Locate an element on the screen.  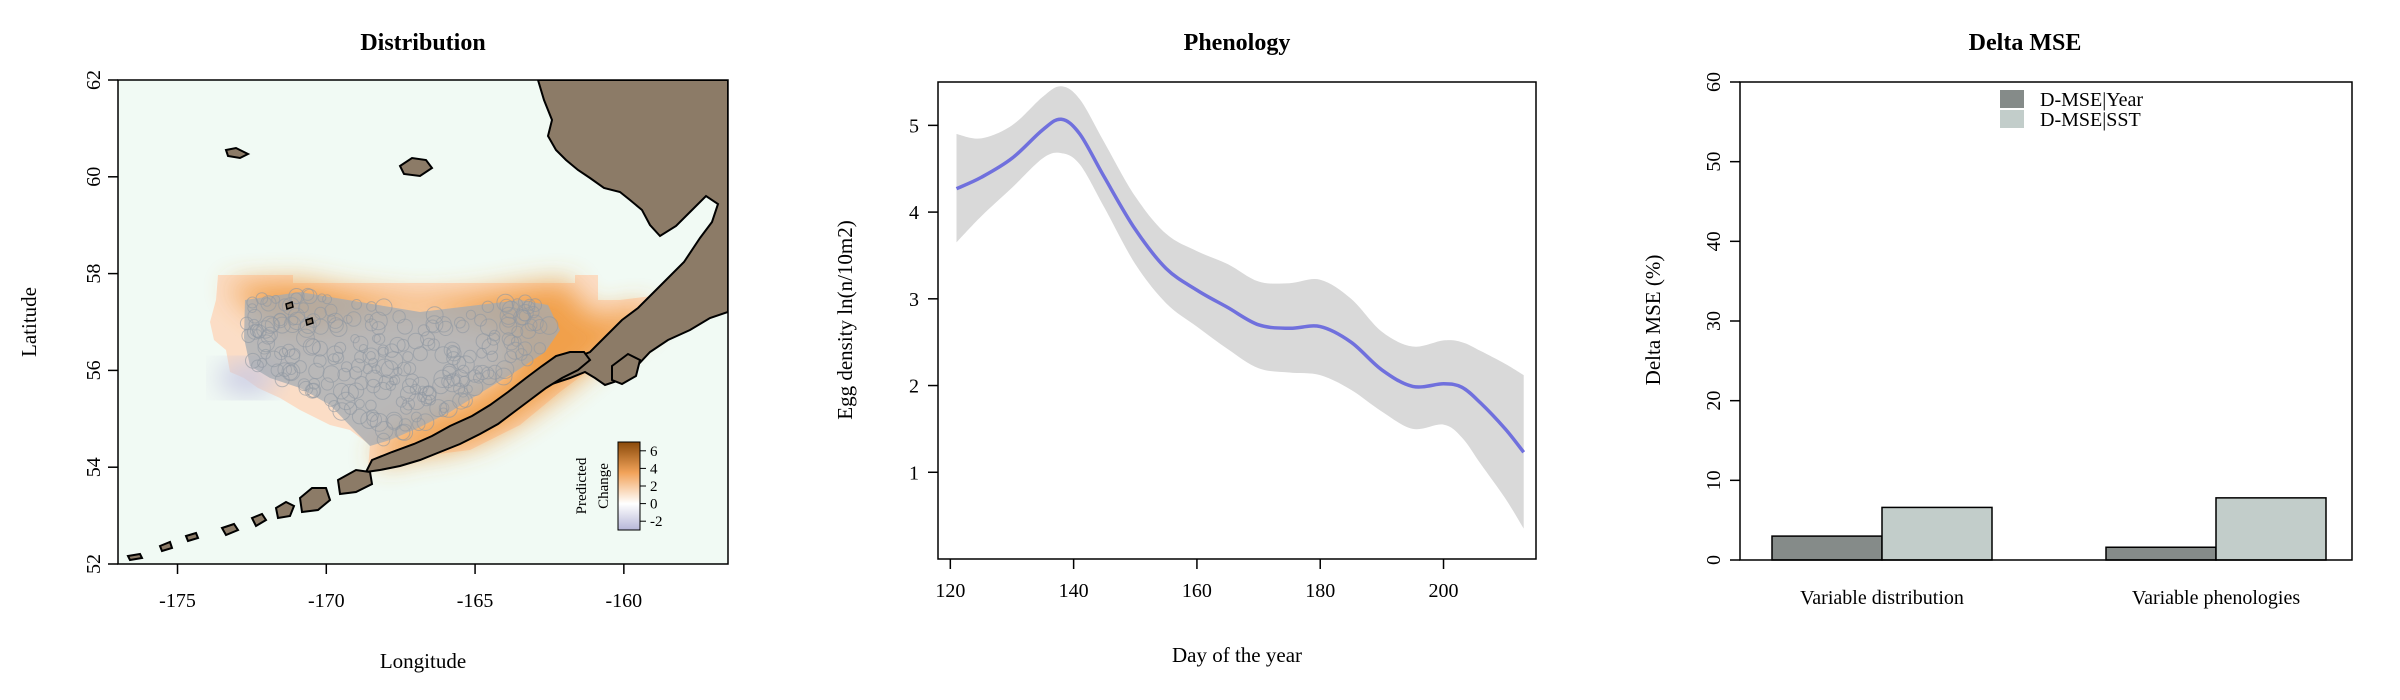
phenology-y-axis: 1 2 3 4 5 is located at coordinates (923, 299).